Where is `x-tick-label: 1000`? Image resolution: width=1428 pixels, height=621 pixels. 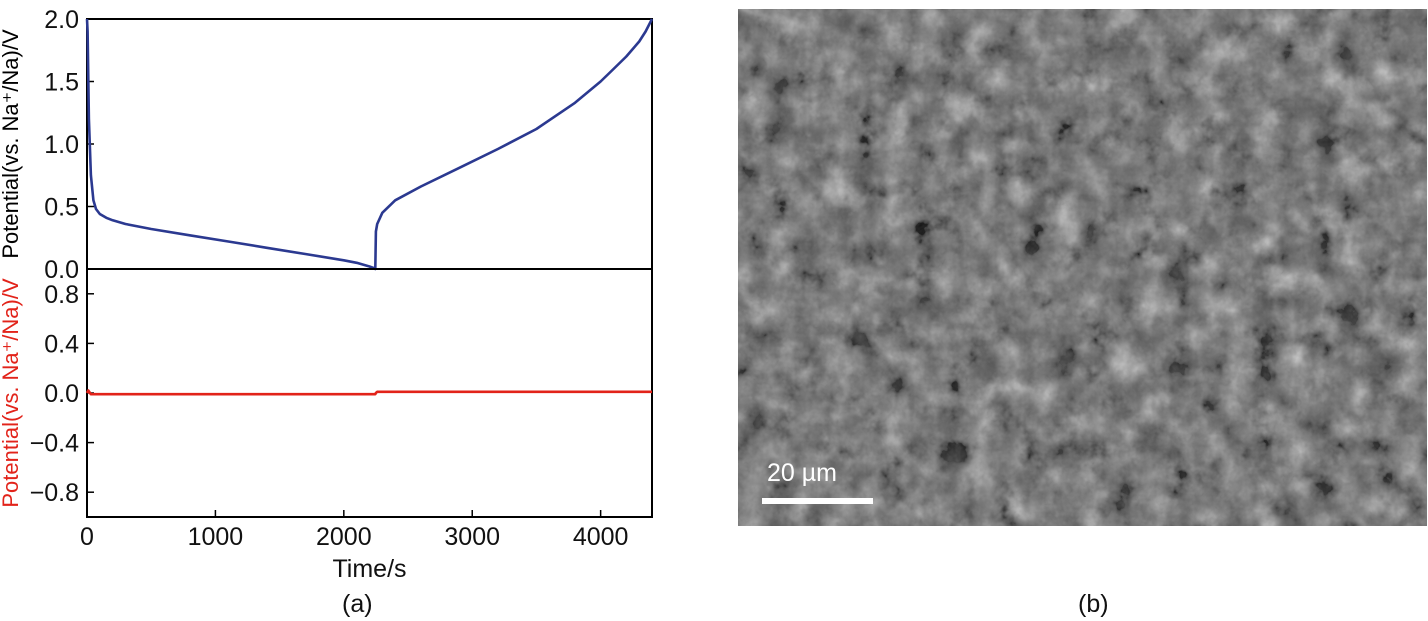
x-tick-label: 1000 is located at coordinates (216, 537).